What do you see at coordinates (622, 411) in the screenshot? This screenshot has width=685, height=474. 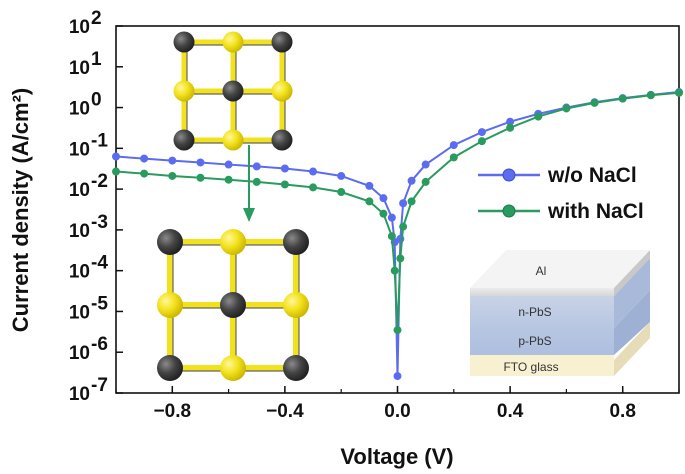 I see `x-tick-label: 0.8` at bounding box center [622, 411].